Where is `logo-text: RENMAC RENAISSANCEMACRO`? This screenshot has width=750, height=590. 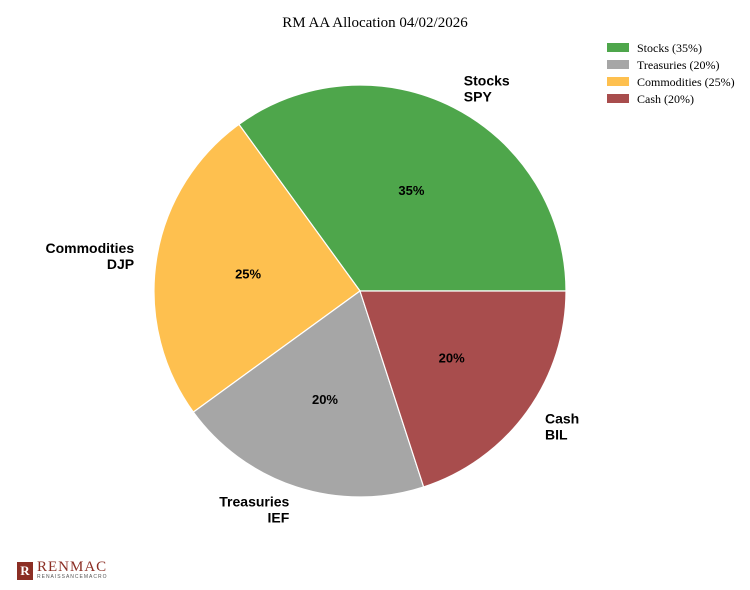 logo-text: RENMAC RENAISSANCEMACRO is located at coordinates (72, 570).